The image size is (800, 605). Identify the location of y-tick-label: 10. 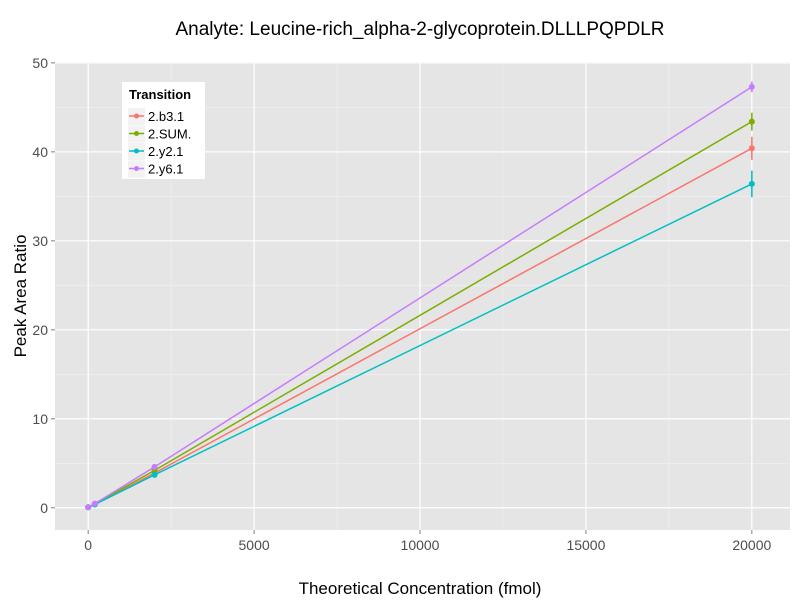
(40, 419).